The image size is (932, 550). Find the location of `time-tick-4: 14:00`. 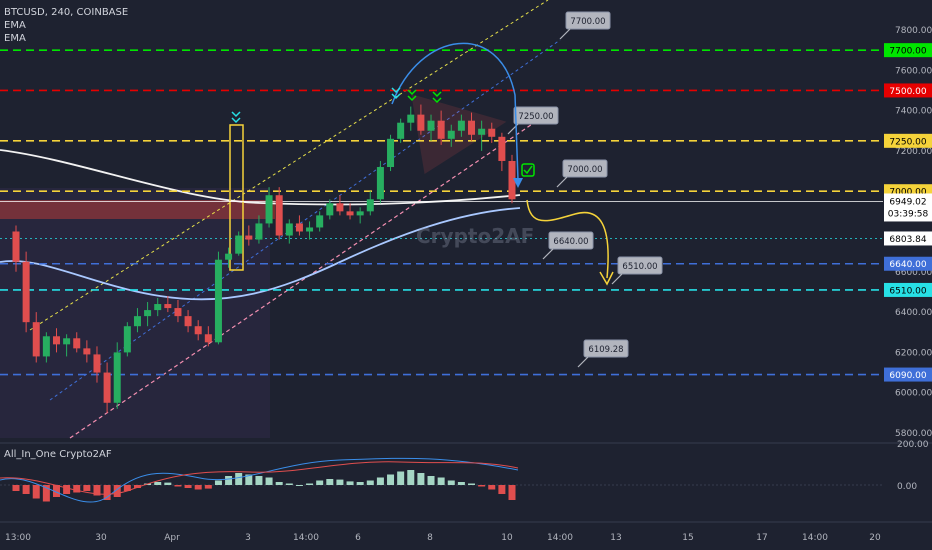

time-tick-4: 14:00 is located at coordinates (306, 538).